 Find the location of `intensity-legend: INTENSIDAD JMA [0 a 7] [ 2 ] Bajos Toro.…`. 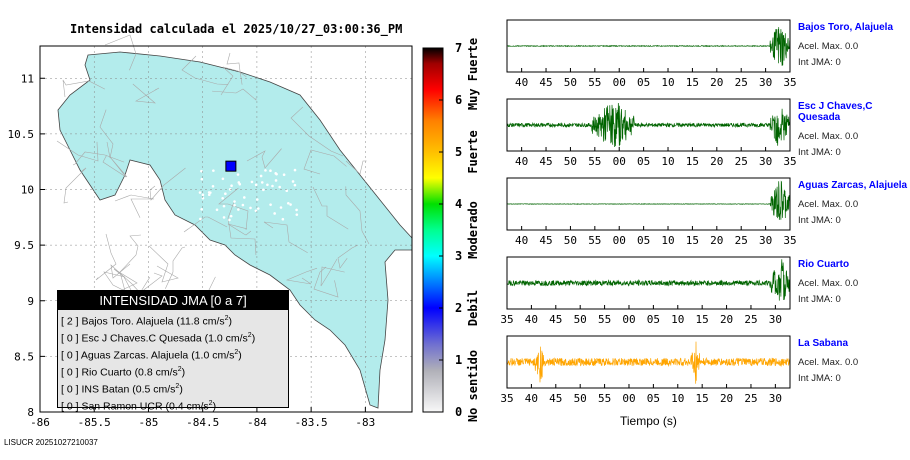

intensity-legend: INTENSIDAD JMA [0 a 7] [ 2 ] Bajos Toro.… is located at coordinates (173, 351).